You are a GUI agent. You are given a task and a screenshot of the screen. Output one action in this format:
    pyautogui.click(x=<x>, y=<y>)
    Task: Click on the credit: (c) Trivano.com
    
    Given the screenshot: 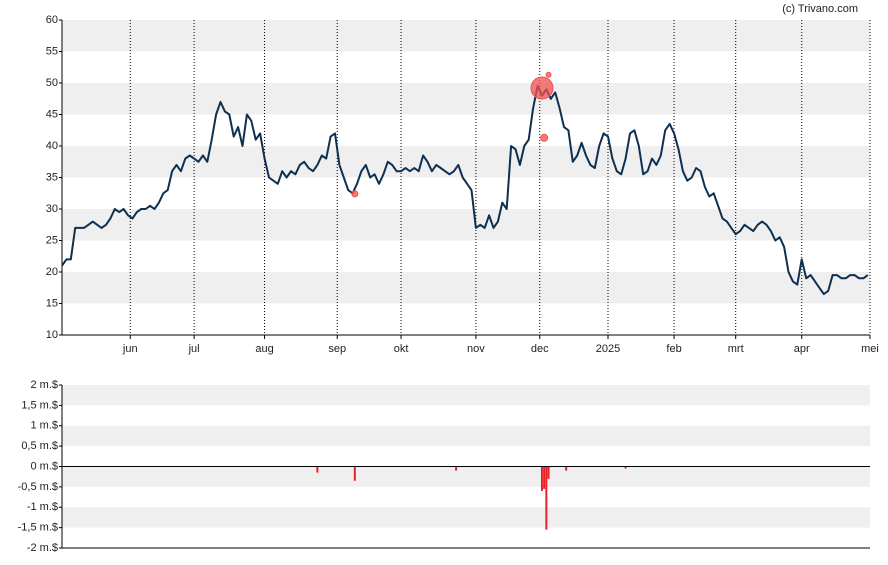 What is the action you would take?
    pyautogui.click(x=820, y=9)
    